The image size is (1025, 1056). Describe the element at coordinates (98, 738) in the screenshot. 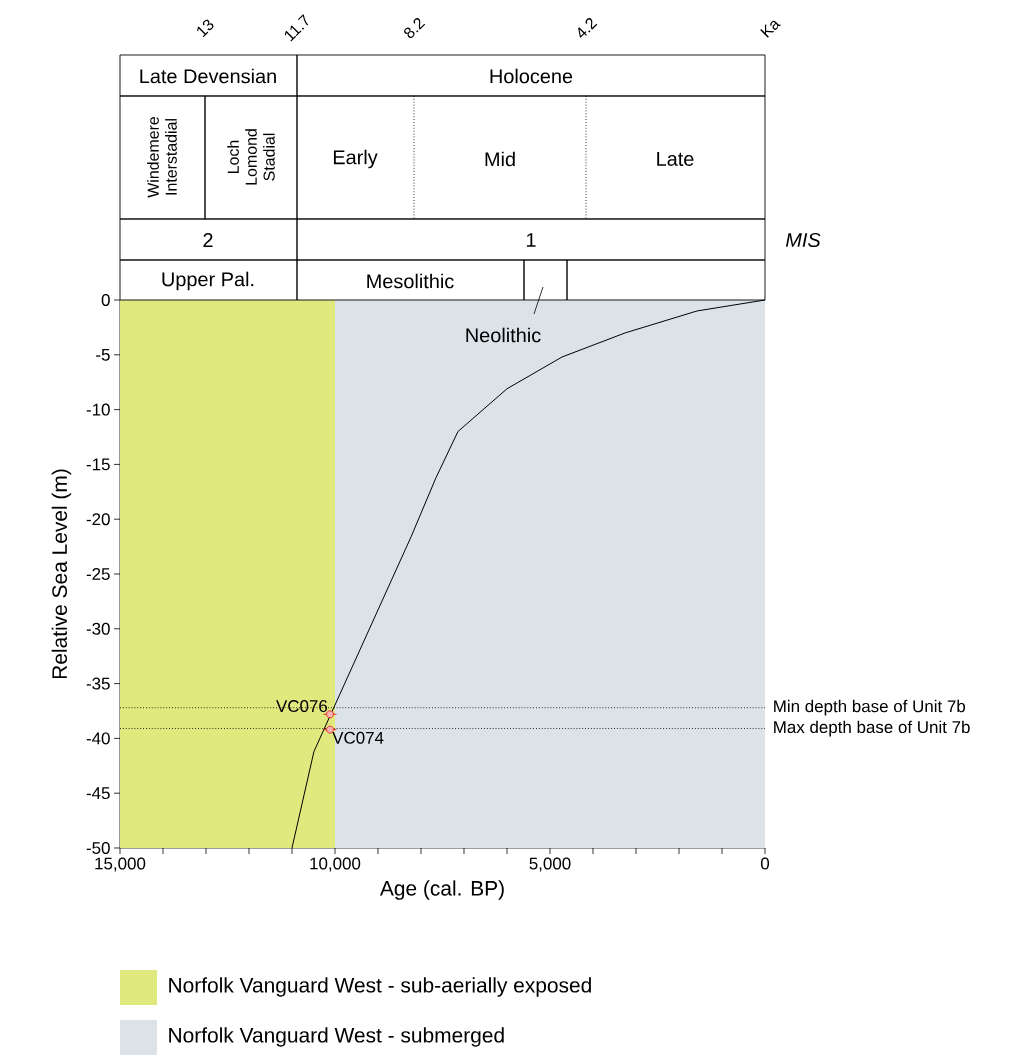

I see `y-tick-label: -40` at that location.